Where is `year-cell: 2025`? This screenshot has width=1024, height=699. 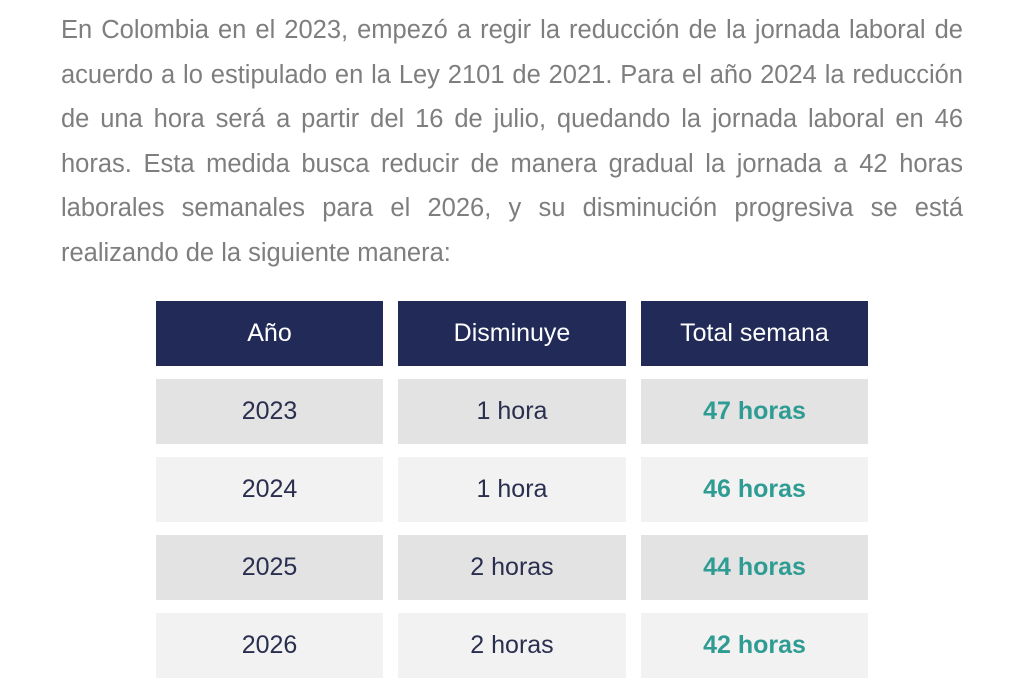 year-cell: 2025 is located at coordinates (269, 567).